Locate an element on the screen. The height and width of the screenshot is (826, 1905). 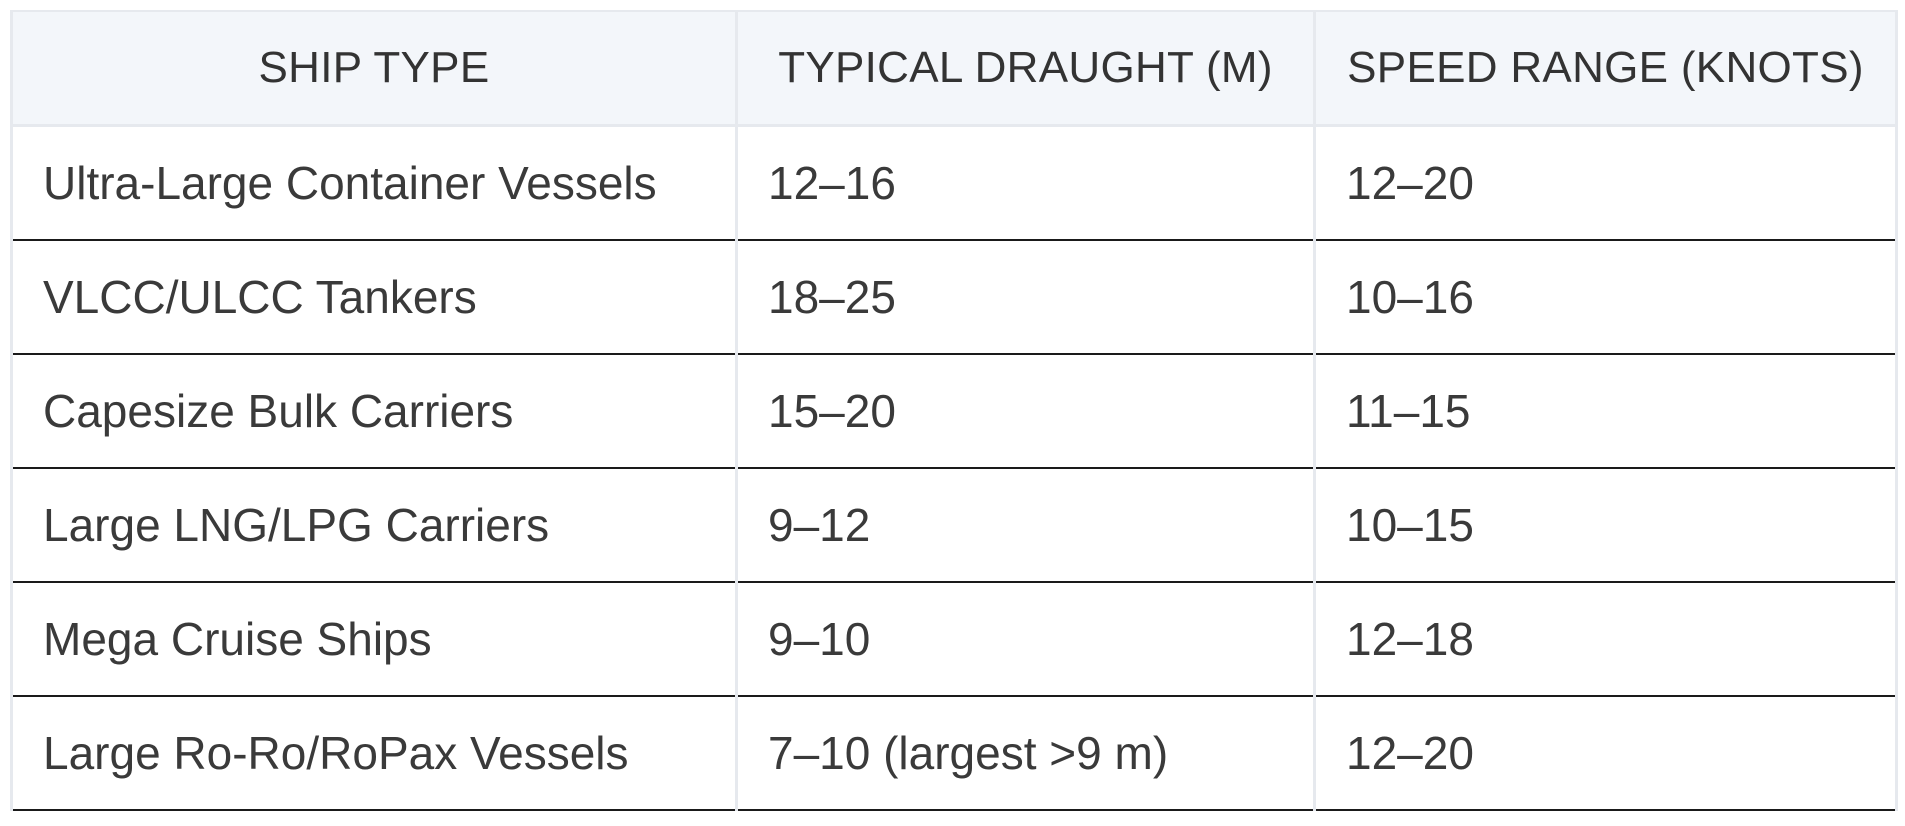
cell-draught: 15–20 is located at coordinates (1025, 411).